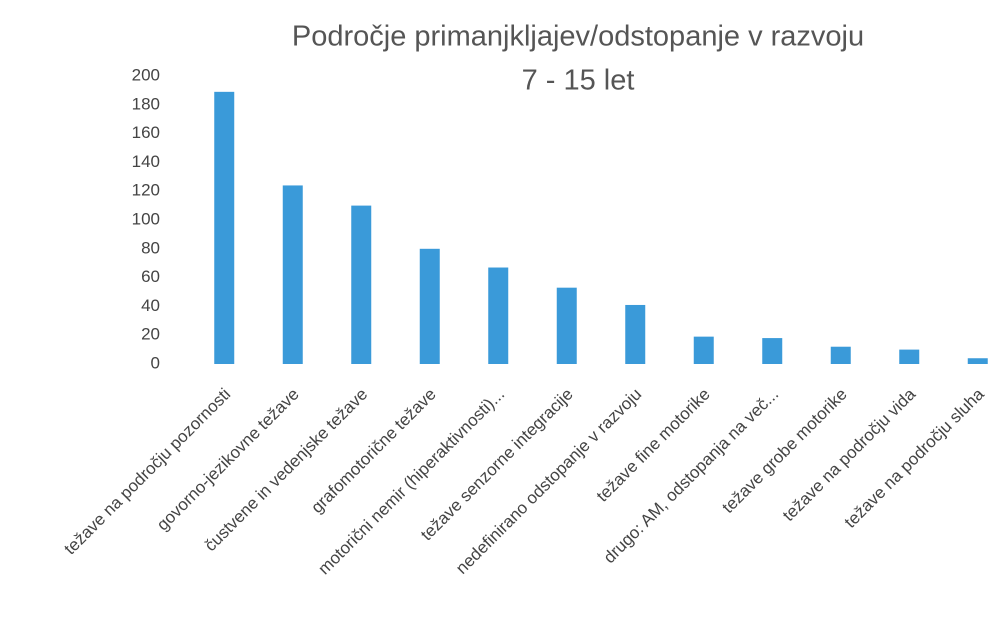 The height and width of the screenshot is (629, 992). I want to click on x-tick-label: težave na področju sluha, so click(914, 457).